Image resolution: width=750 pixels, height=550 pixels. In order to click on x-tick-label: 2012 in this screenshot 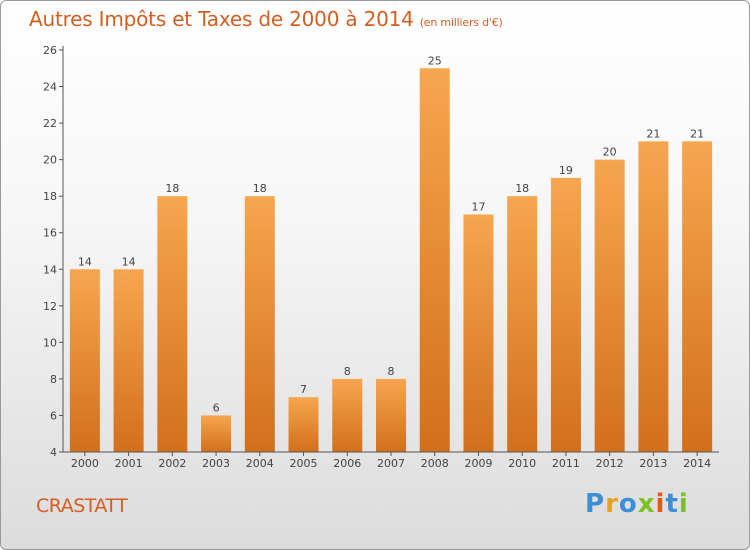, I will do `click(610, 463)`.